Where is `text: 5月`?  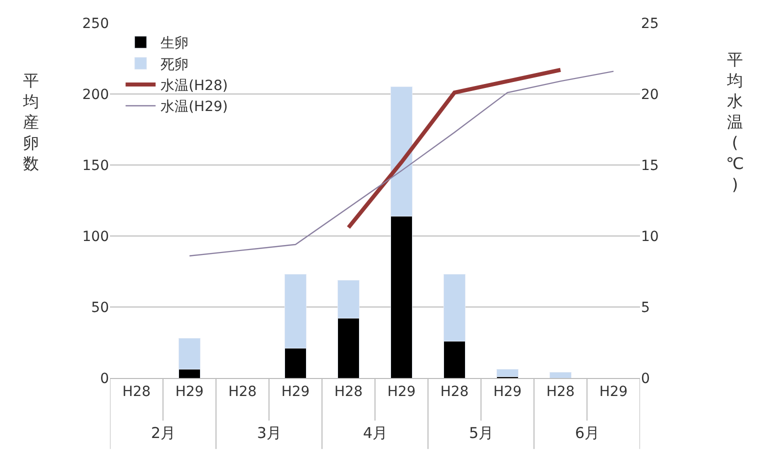 text: 5月 is located at coordinates (481, 433).